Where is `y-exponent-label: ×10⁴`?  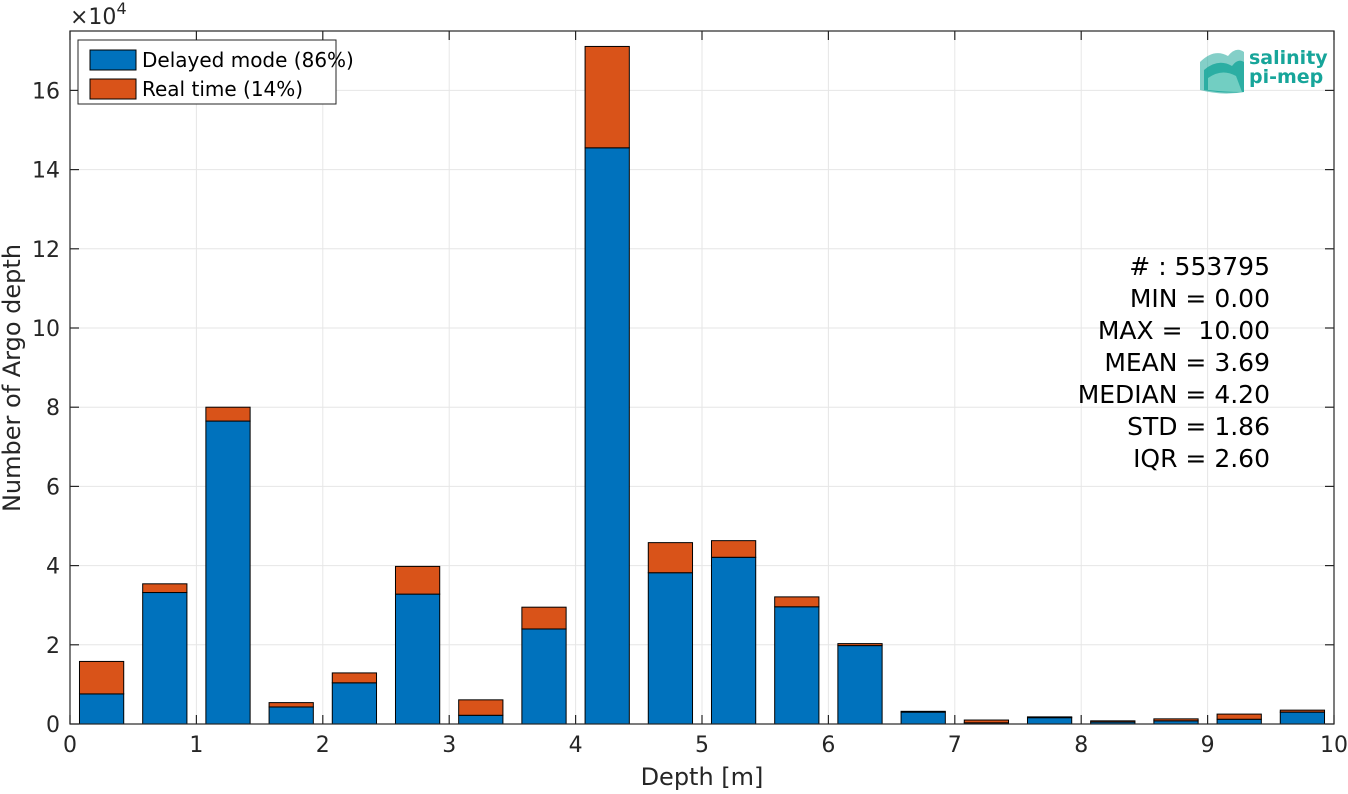
y-exponent-label: ×10⁴ is located at coordinates (98, 15).